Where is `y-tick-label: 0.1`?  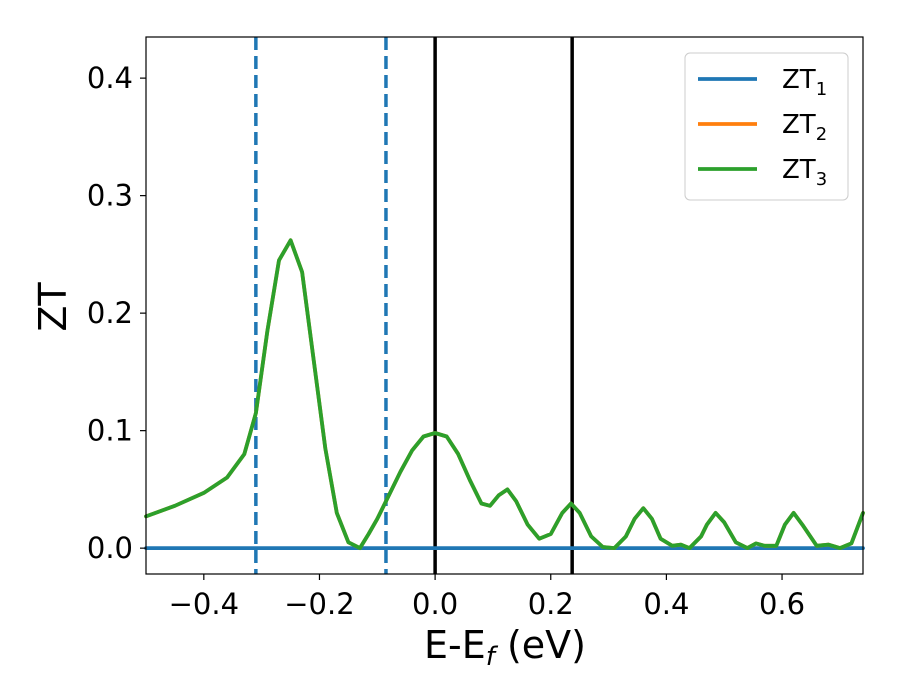 y-tick-label: 0.1 is located at coordinates (110, 431).